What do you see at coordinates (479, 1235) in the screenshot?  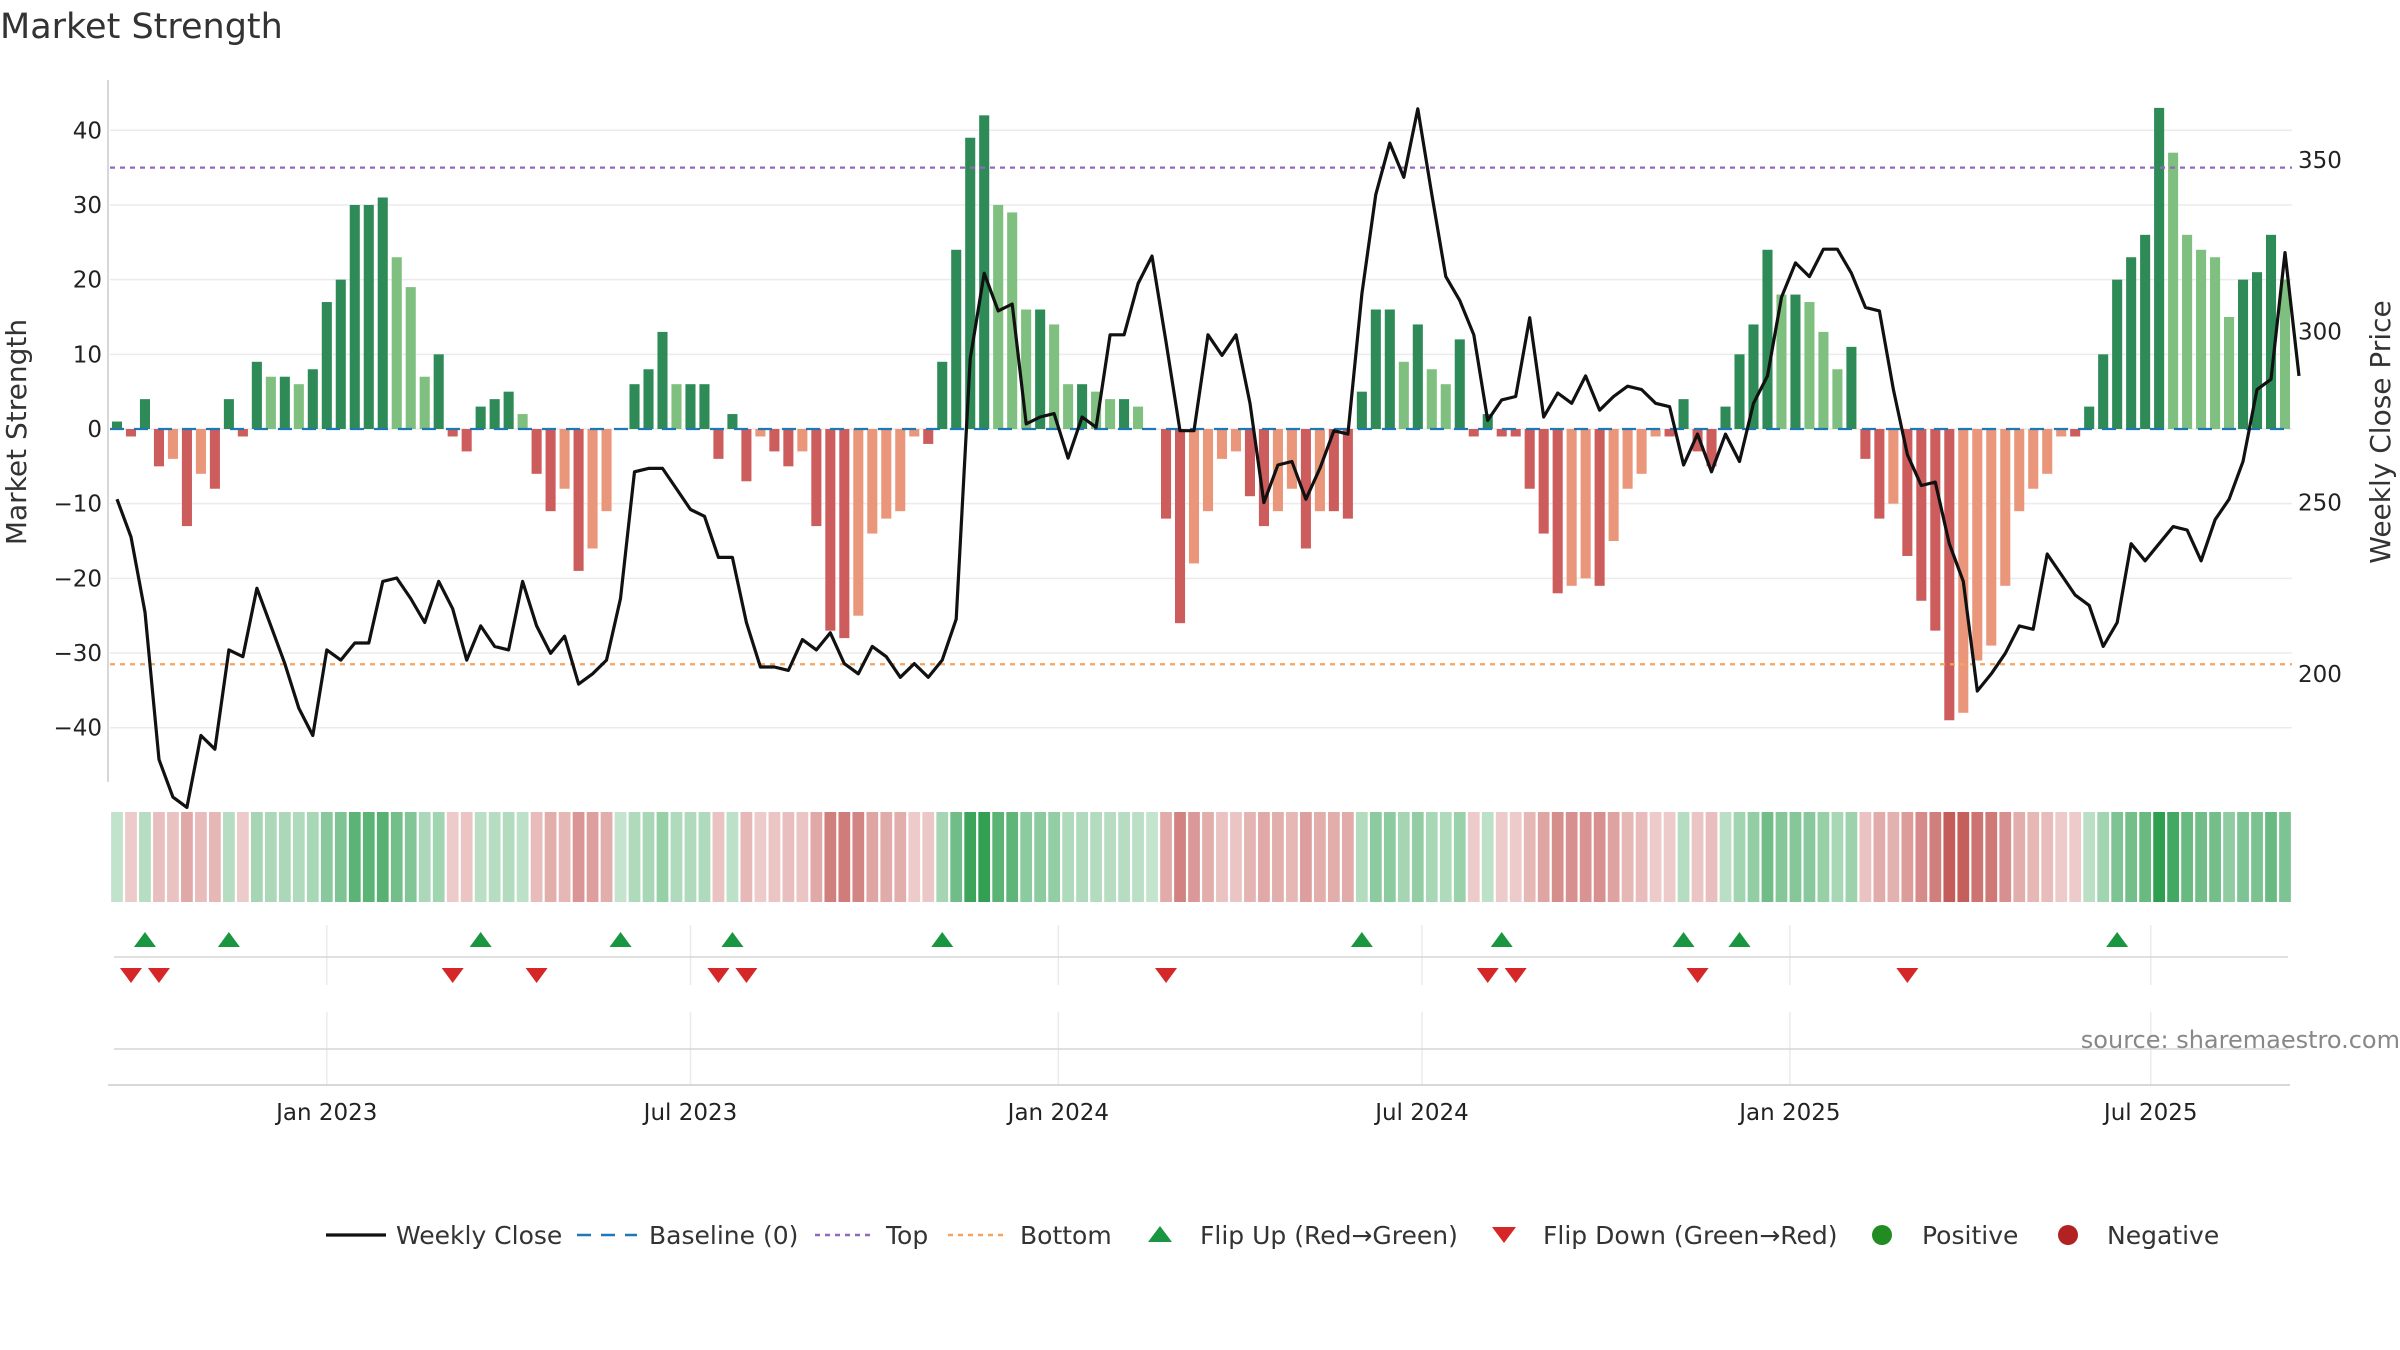 I see `legend-label: Weekly Close` at bounding box center [479, 1235].